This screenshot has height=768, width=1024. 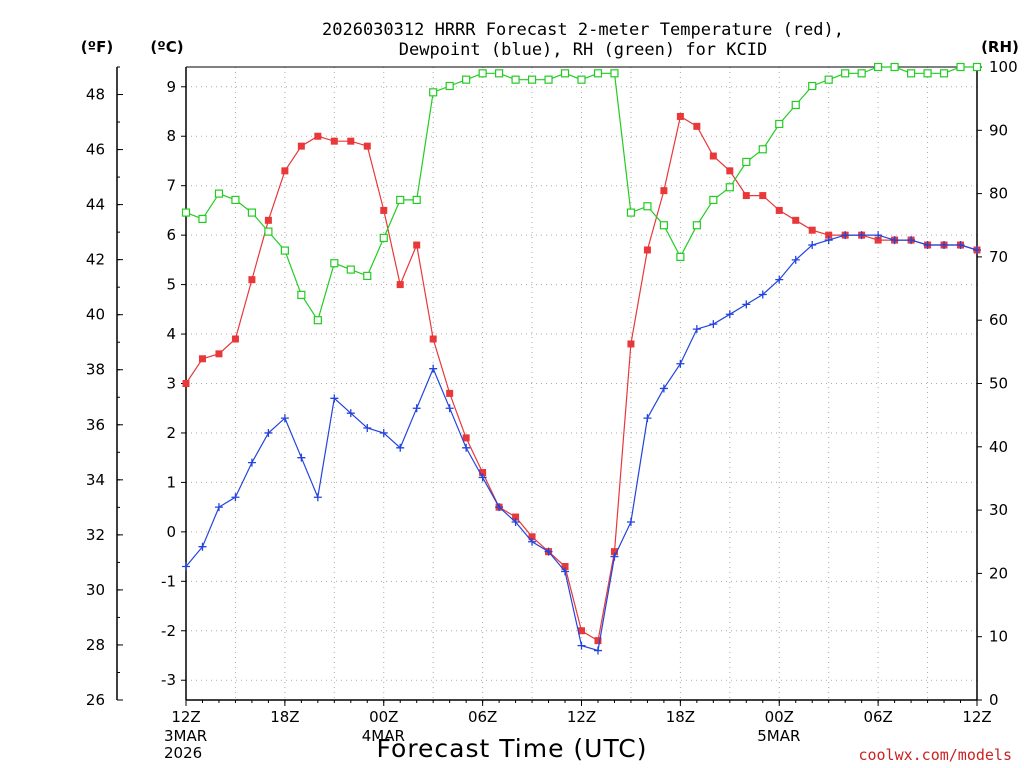 What do you see at coordinates (168, 680) in the screenshot?
I see `celsius-tick-label: -3` at bounding box center [168, 680].